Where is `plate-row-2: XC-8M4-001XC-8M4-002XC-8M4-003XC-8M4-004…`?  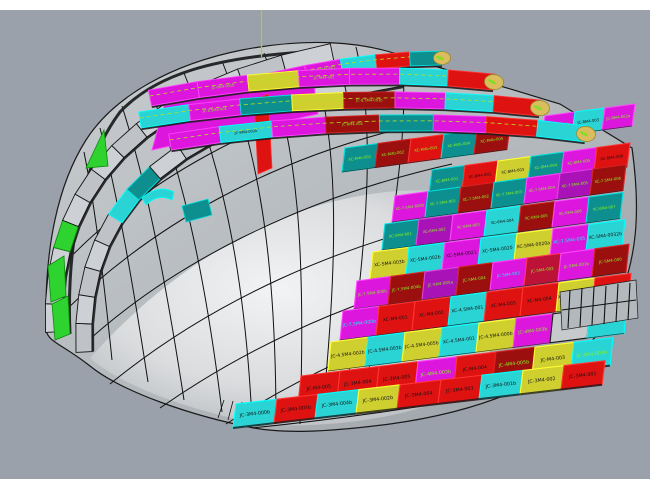 plate-row-2: XC-8M4-001XC-8M4-002XC-8M4-003XC-8M4-004… is located at coordinates (529, 168).